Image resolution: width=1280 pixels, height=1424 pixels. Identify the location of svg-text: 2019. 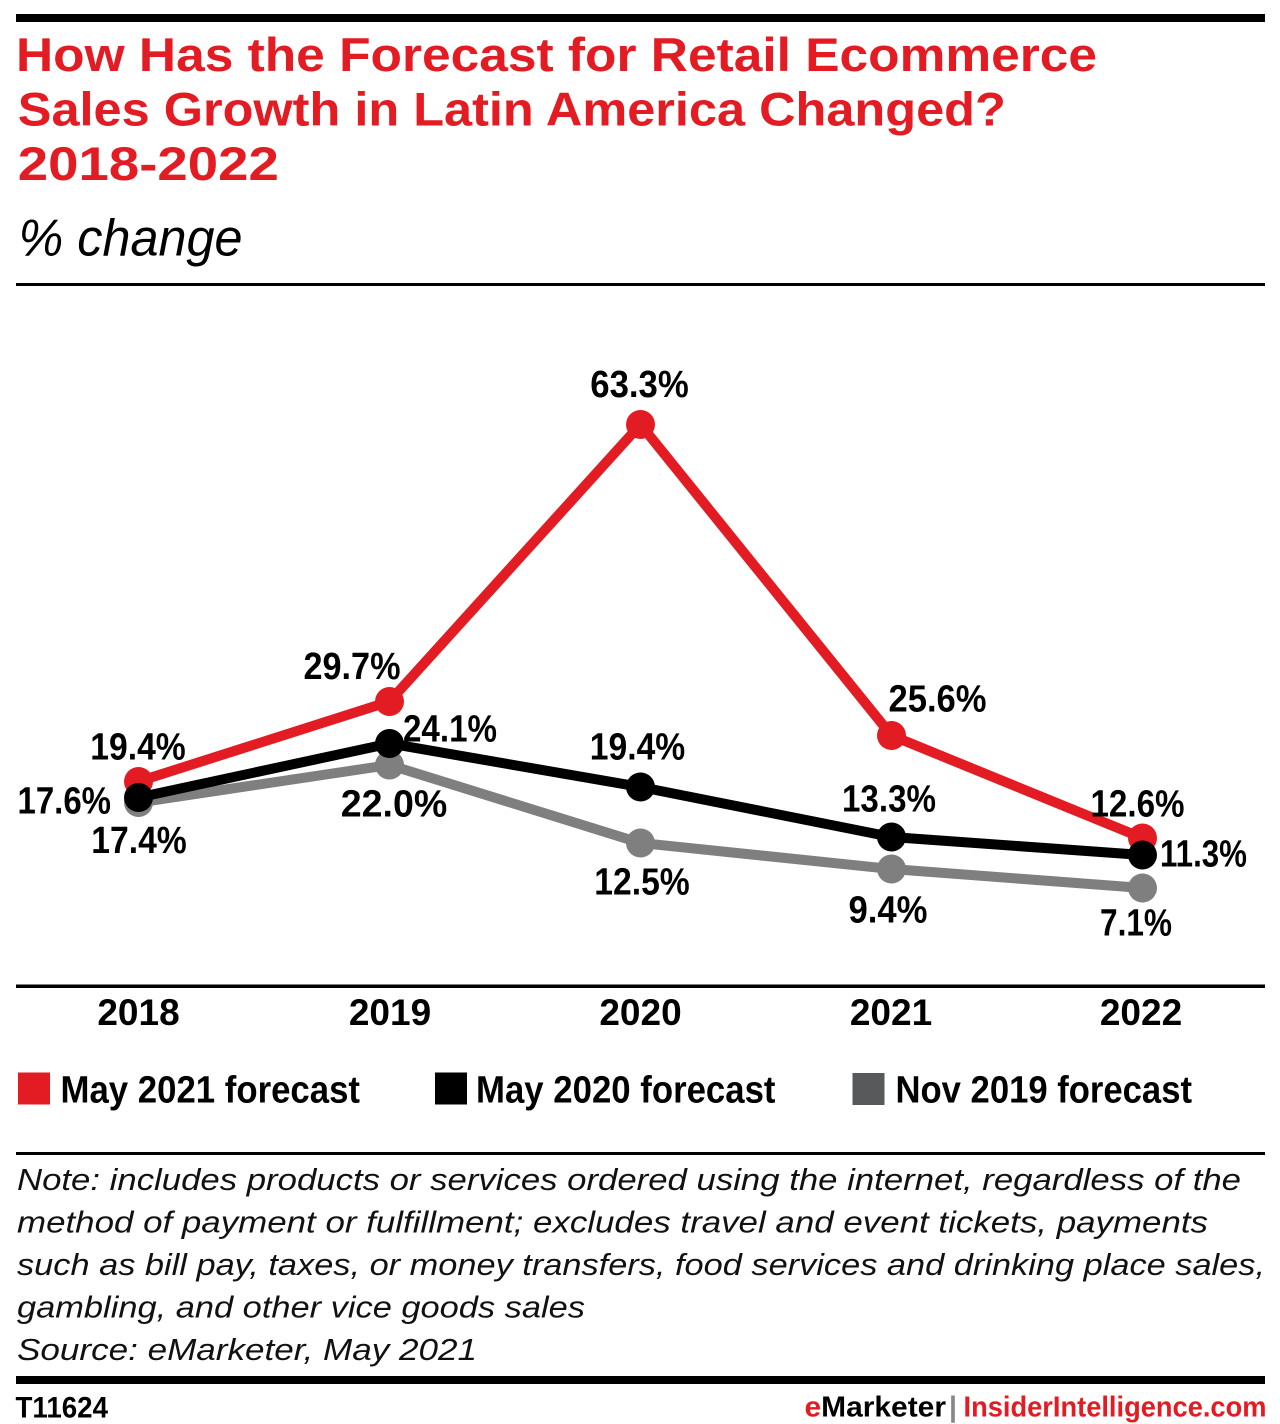
(390, 1012).